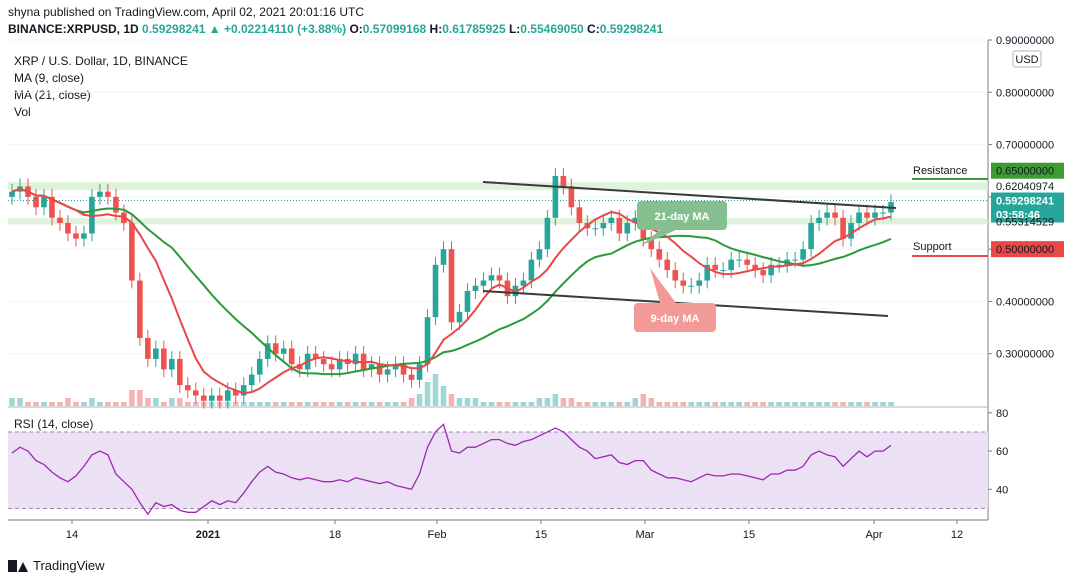  Describe the element at coordinates (436, 29) in the screenshot. I see `high-label: H:` at that location.